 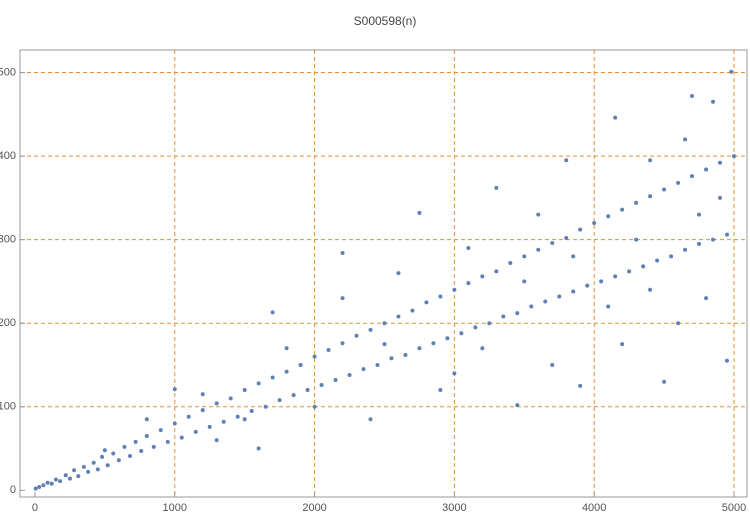 What do you see at coordinates (35, 508) in the screenshot?
I see `x-tick-label: 0` at bounding box center [35, 508].